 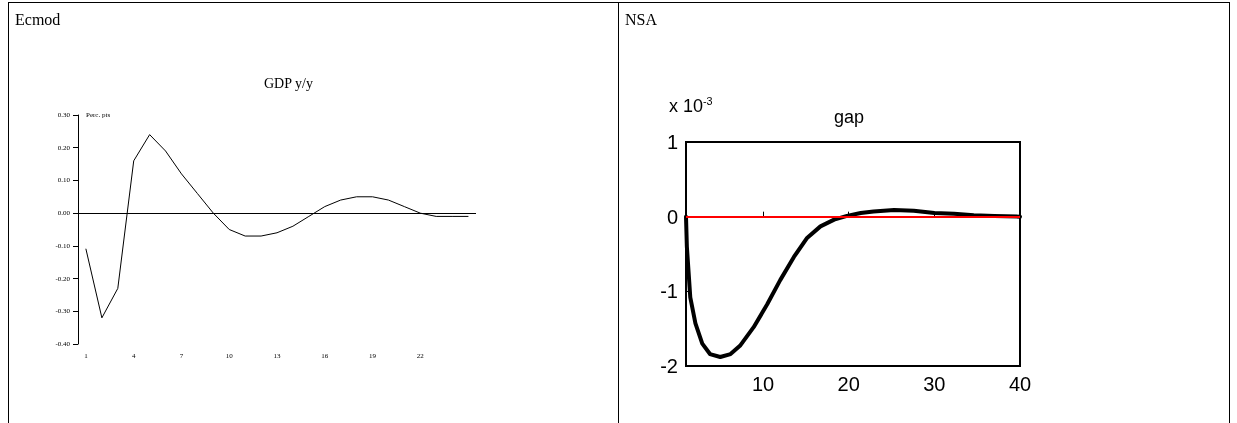 What do you see at coordinates (763, 384) in the screenshot?
I see `x-tick-label: 10` at bounding box center [763, 384].